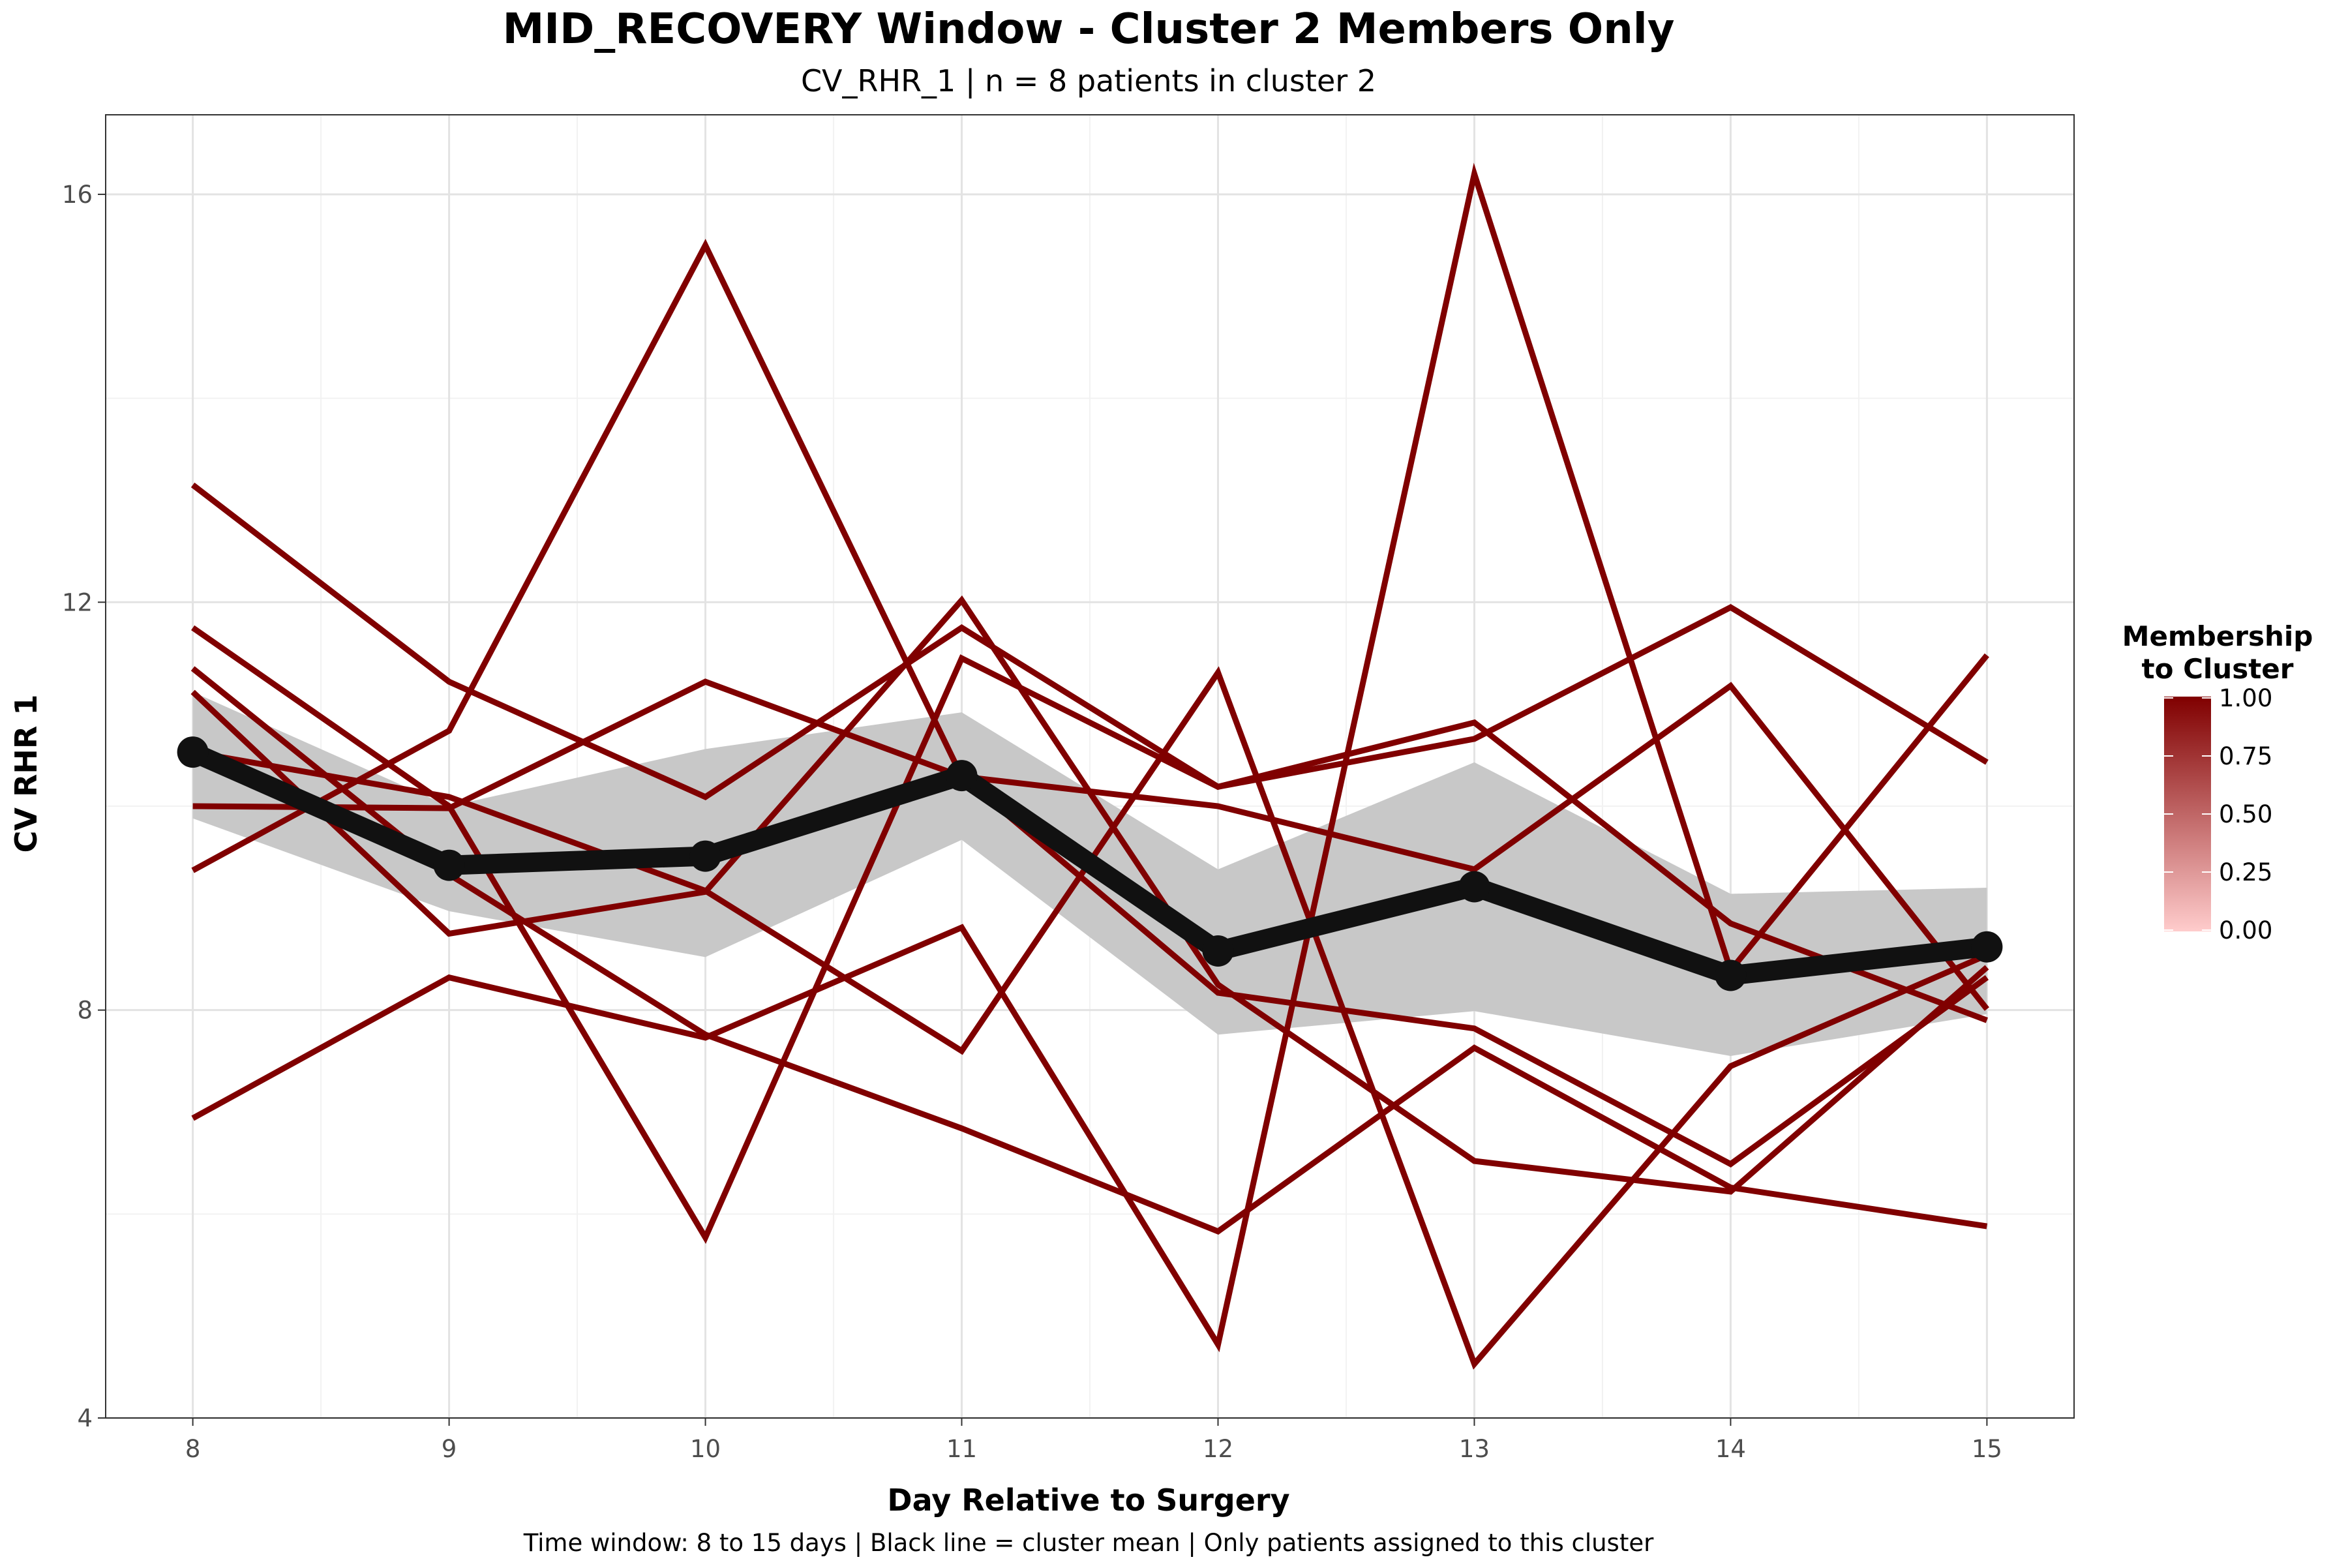 The height and width of the screenshot is (1568, 2348). What do you see at coordinates (1987, 1449) in the screenshot?
I see `x-tick-label: 15` at bounding box center [1987, 1449].